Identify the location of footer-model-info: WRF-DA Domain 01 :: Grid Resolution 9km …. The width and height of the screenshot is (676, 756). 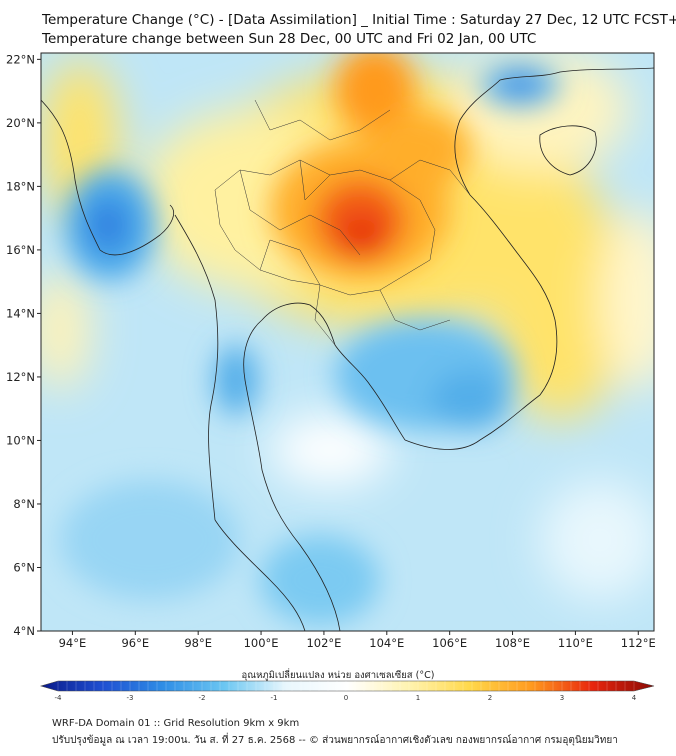
(176, 723).